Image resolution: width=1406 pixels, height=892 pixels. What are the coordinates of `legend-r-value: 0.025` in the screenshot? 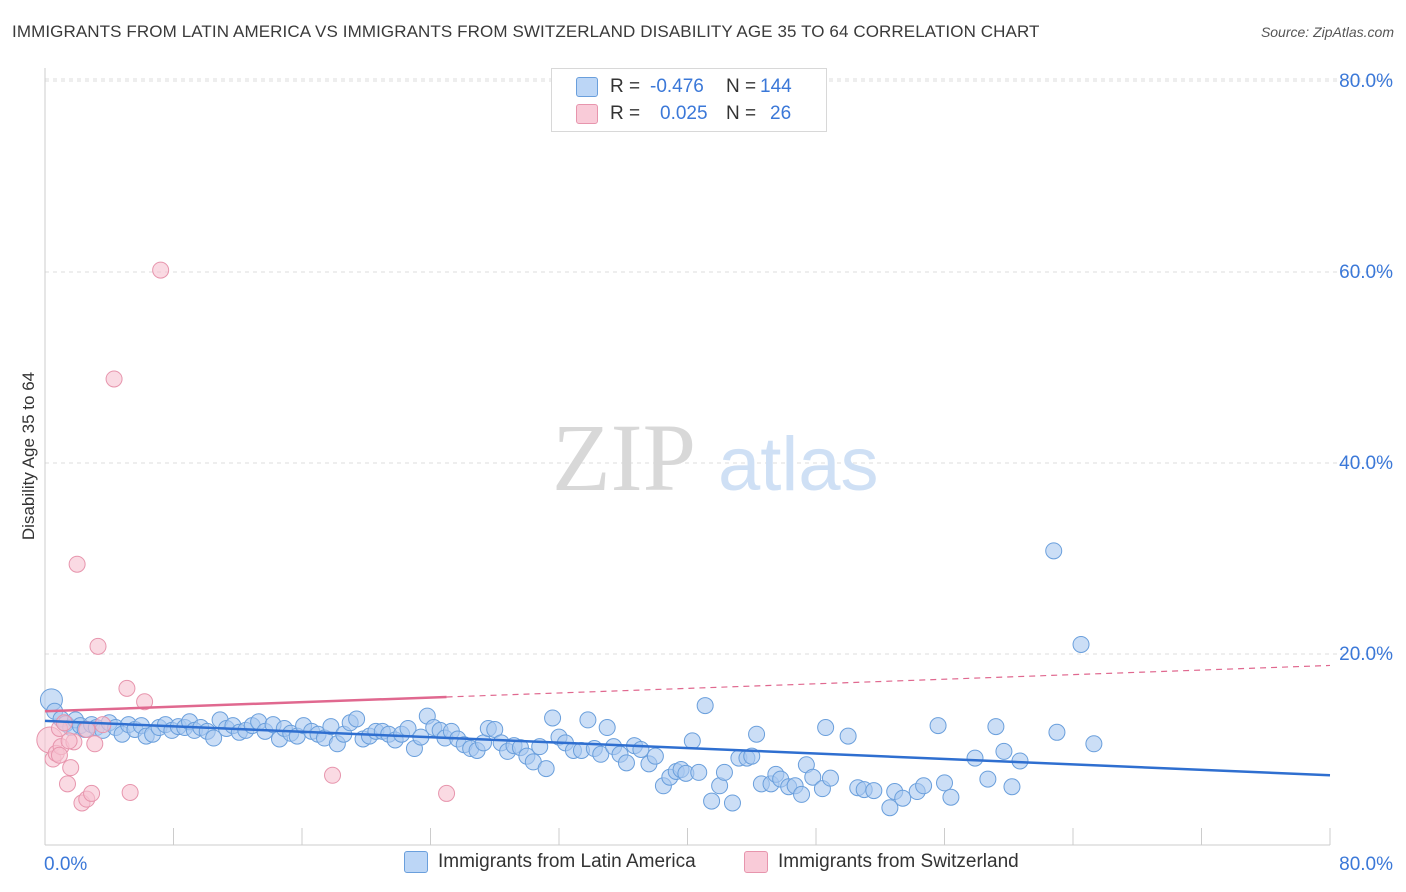 It's located at (684, 113).